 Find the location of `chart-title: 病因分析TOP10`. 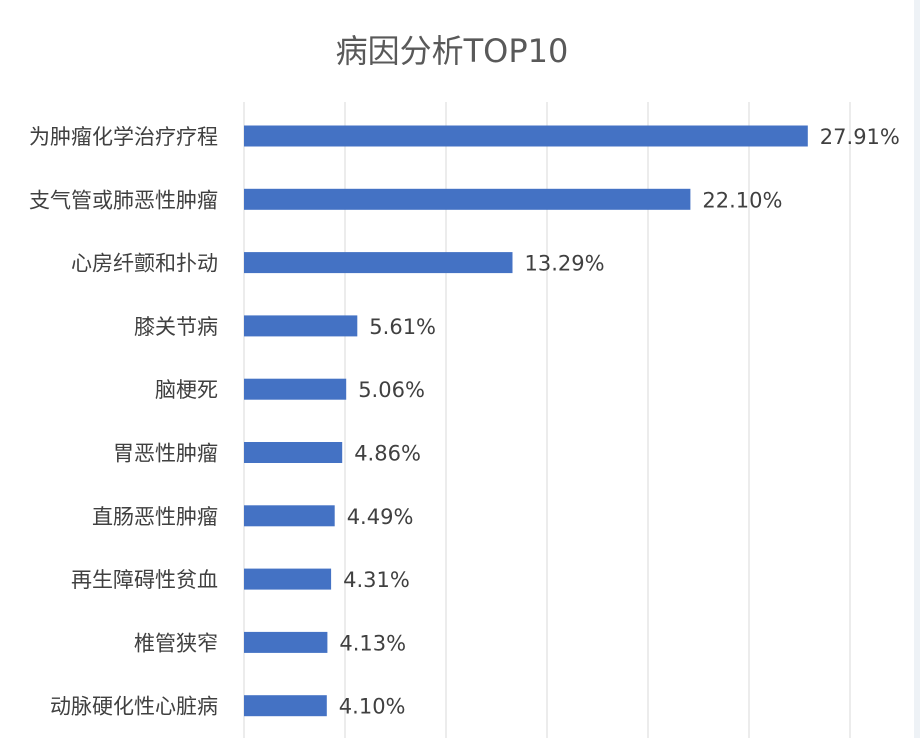

chart-title: 病因分析TOP10 is located at coordinates (452, 51).